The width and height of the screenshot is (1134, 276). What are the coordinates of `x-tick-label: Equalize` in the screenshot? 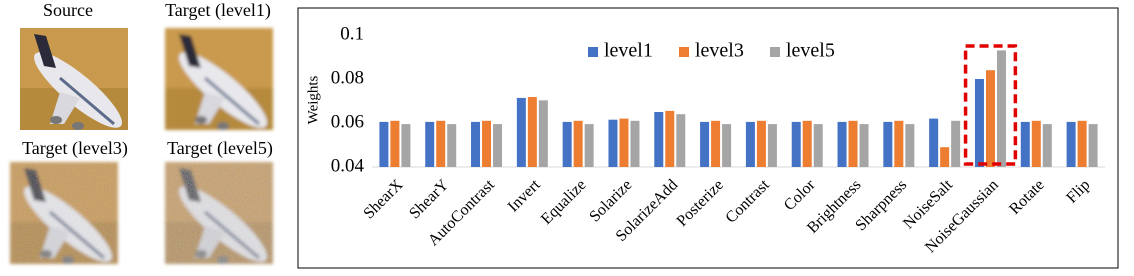 It's located at (564, 202).